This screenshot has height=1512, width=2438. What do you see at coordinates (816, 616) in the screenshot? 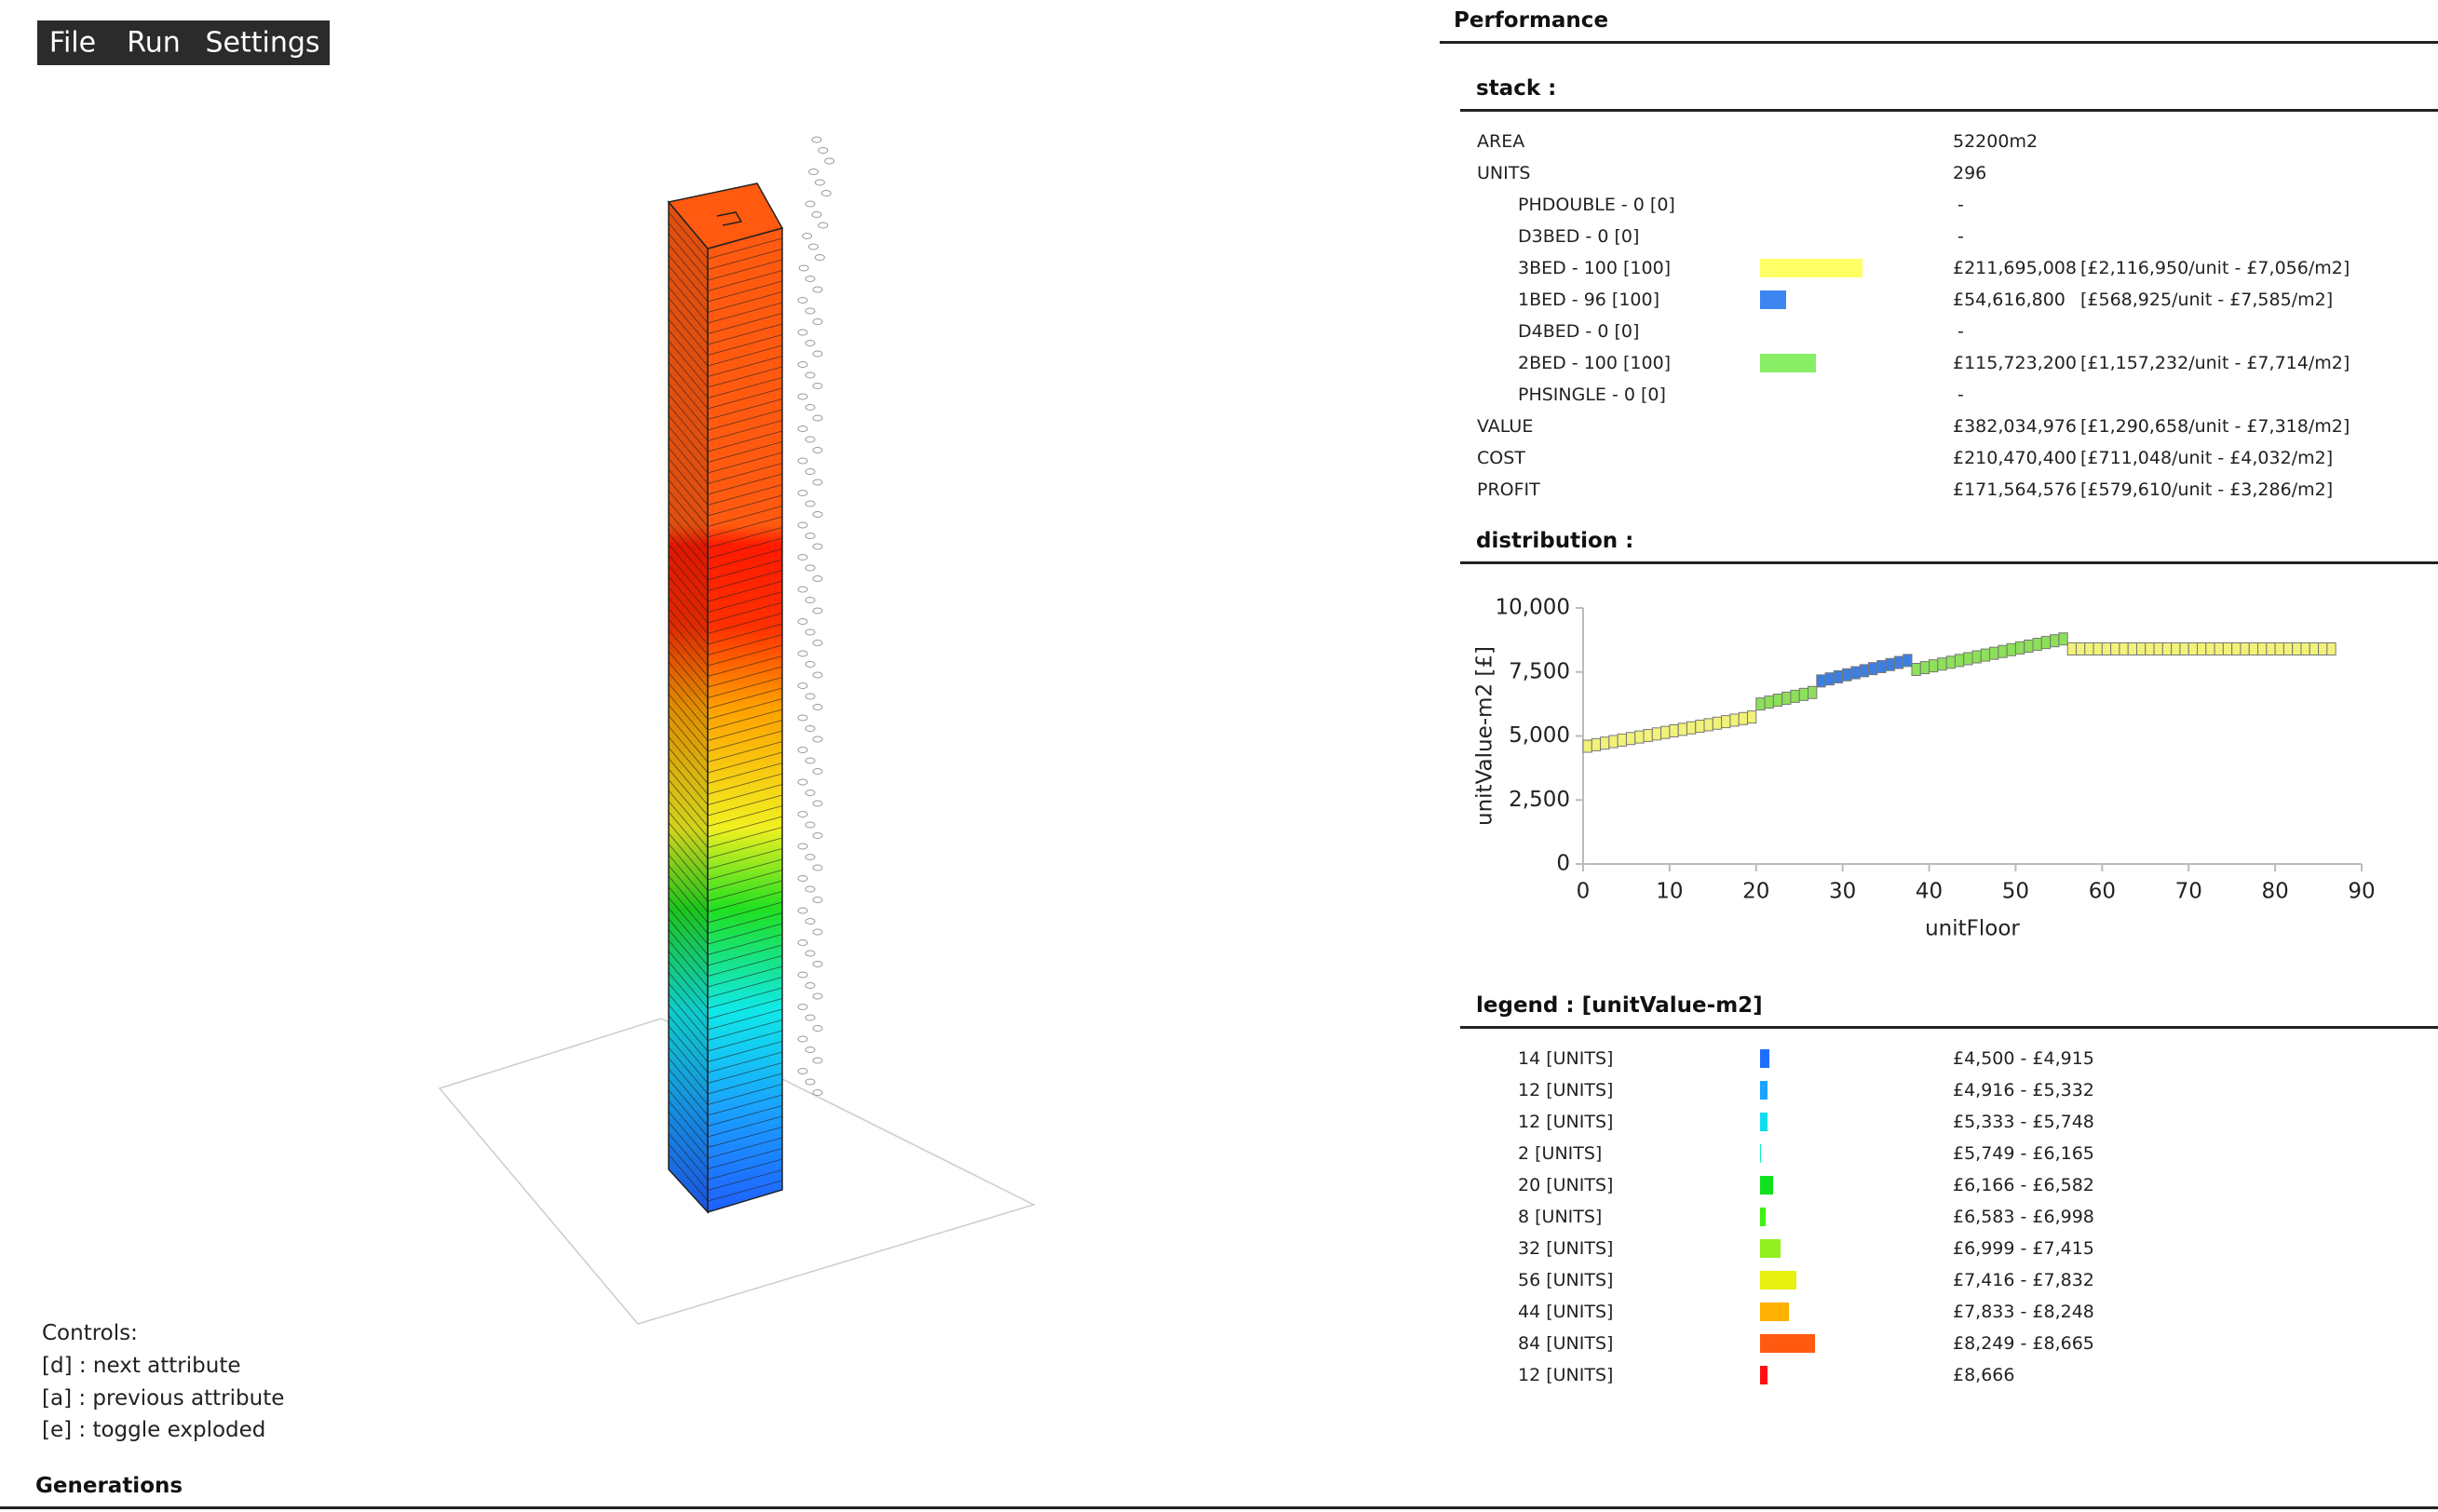
I see `floor-tags` at bounding box center [816, 616].